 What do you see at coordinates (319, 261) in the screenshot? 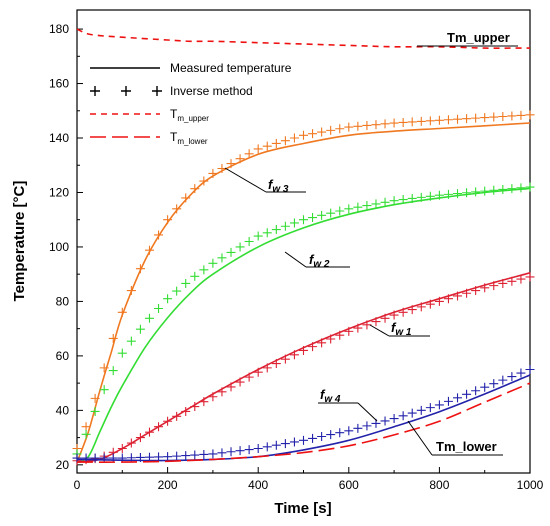
I see `fw2-label: fw 2` at bounding box center [319, 261].